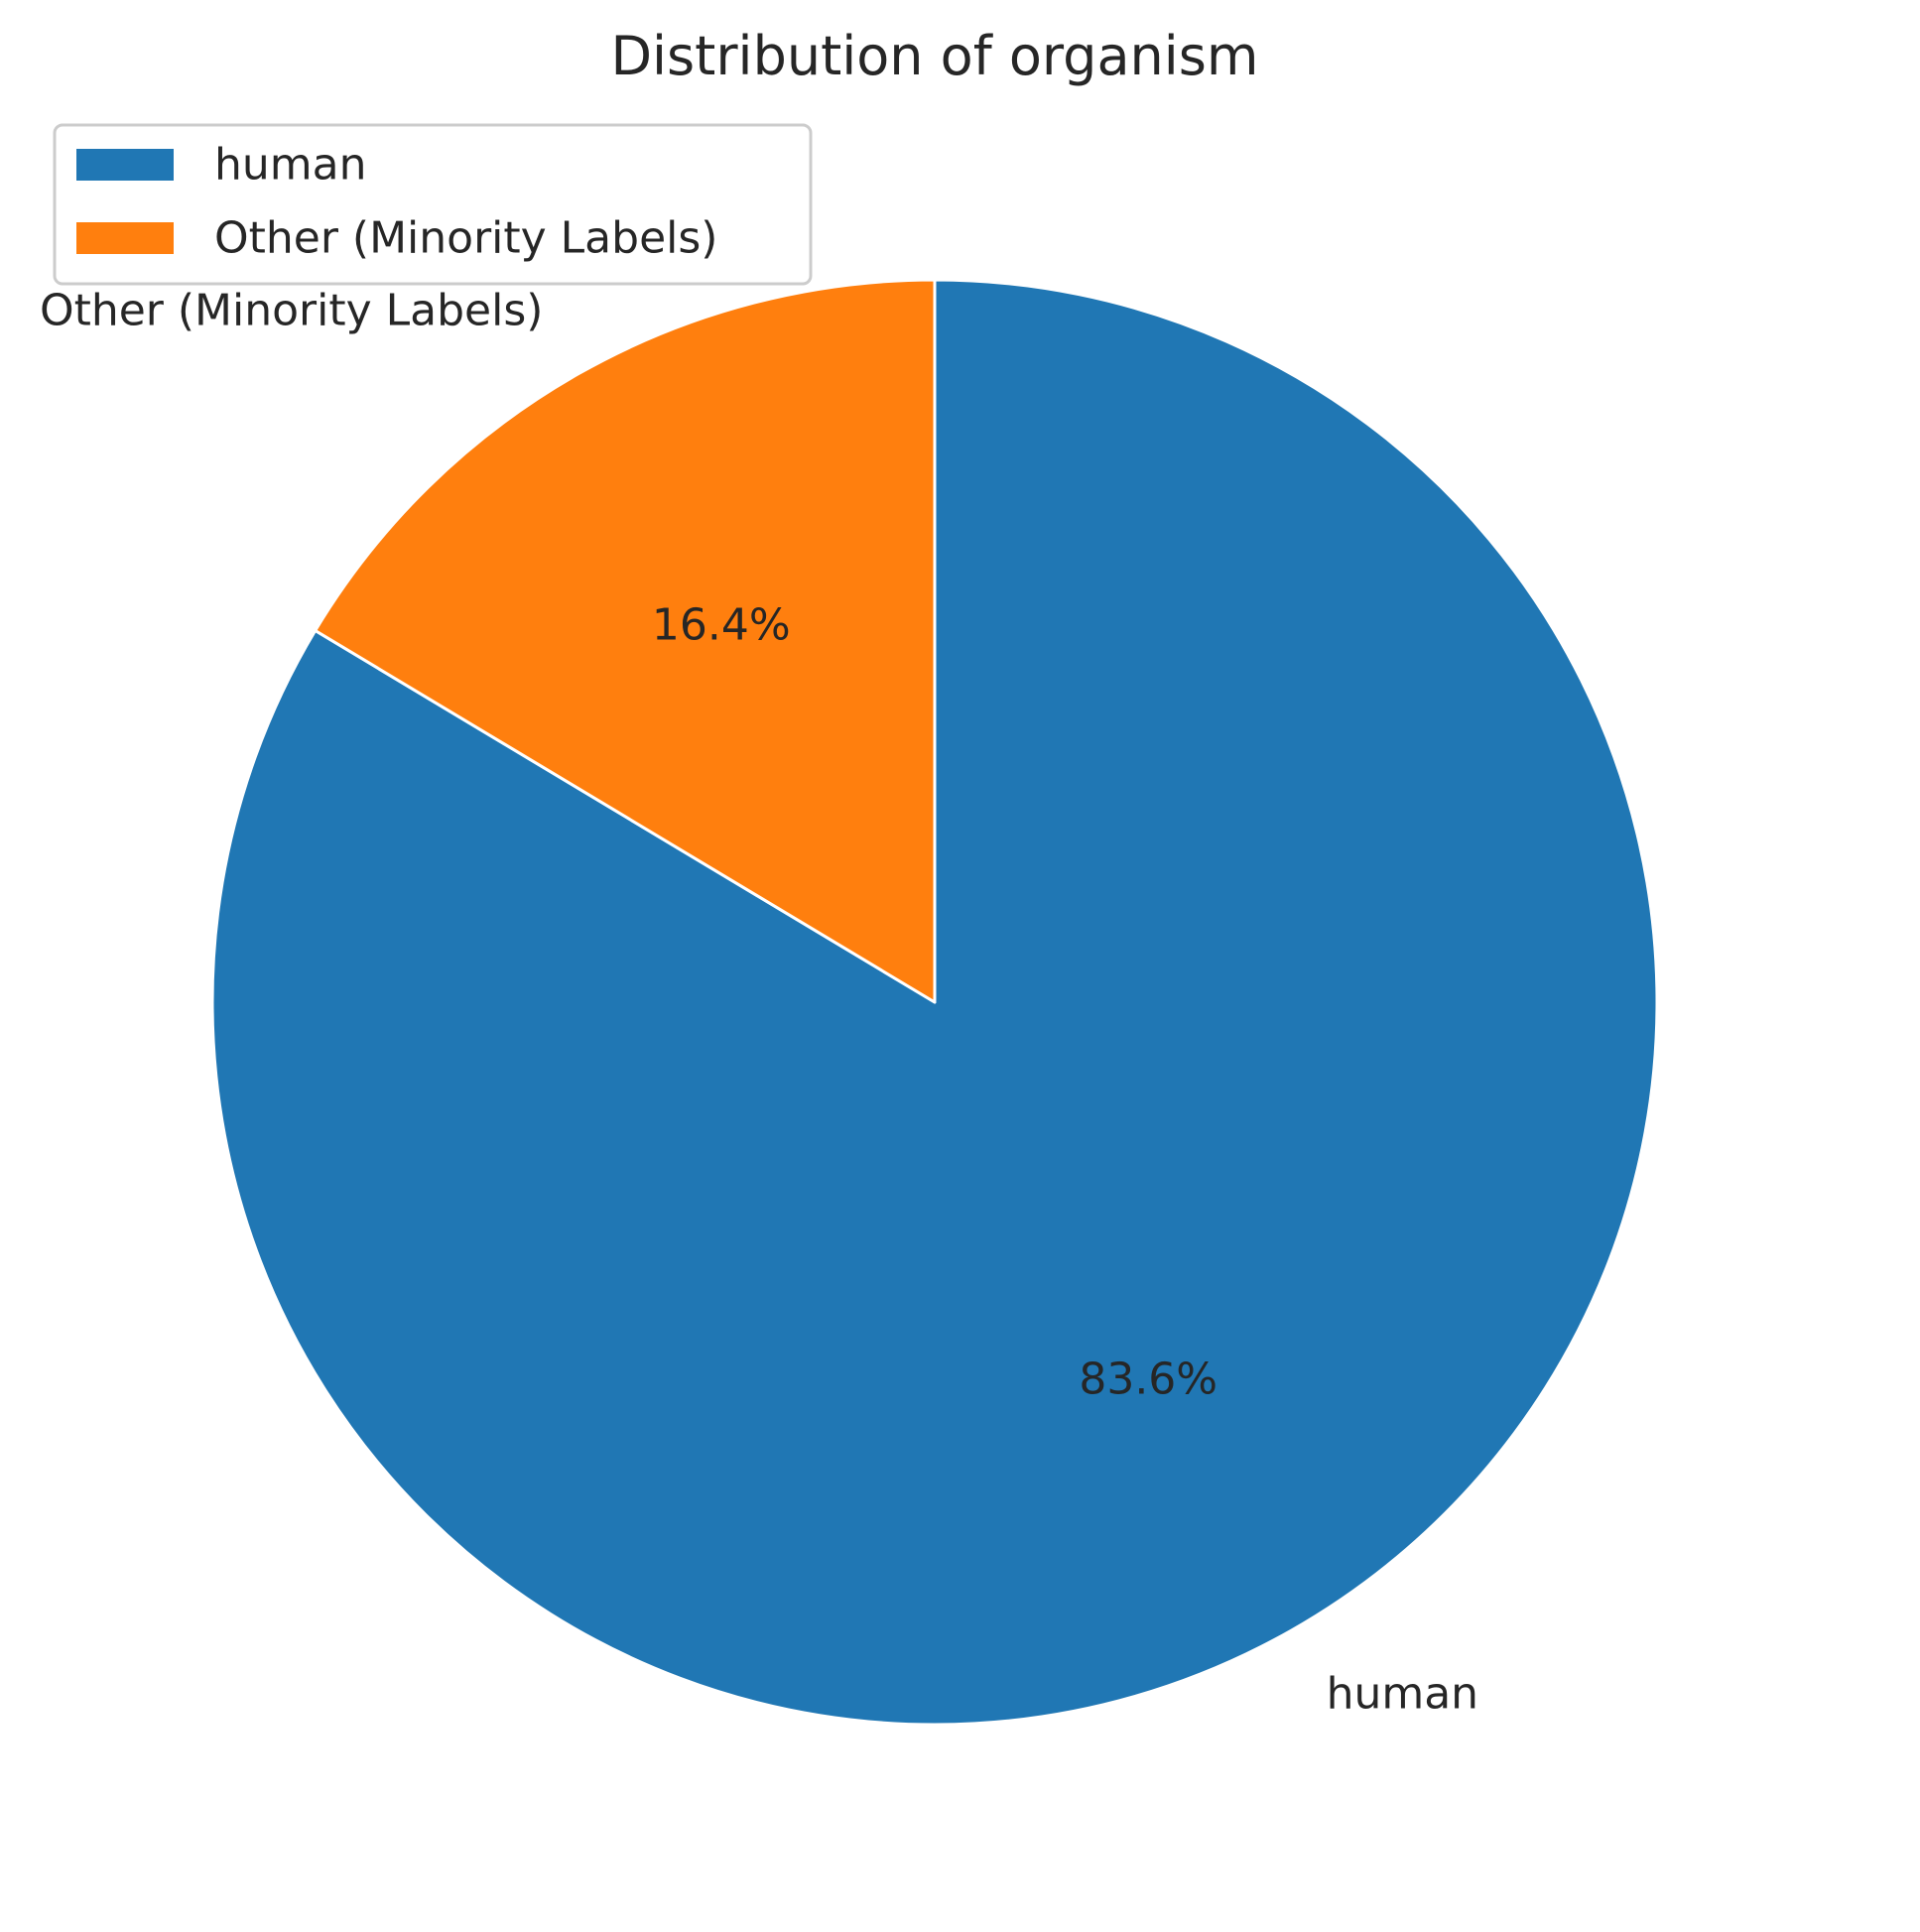 The image size is (1920, 1932). I want to click on legend-frame, so click(433, 205).